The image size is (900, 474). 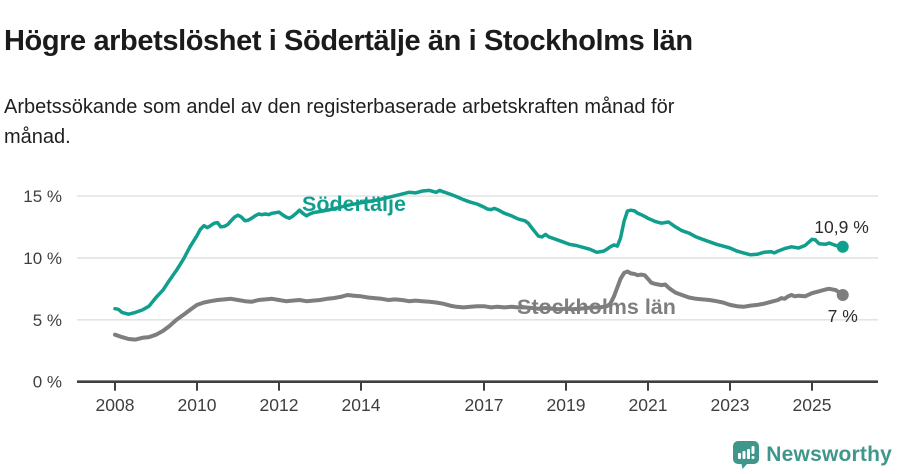 What do you see at coordinates (730, 405) in the screenshot?
I see `x-tick-label-2023: 2023` at bounding box center [730, 405].